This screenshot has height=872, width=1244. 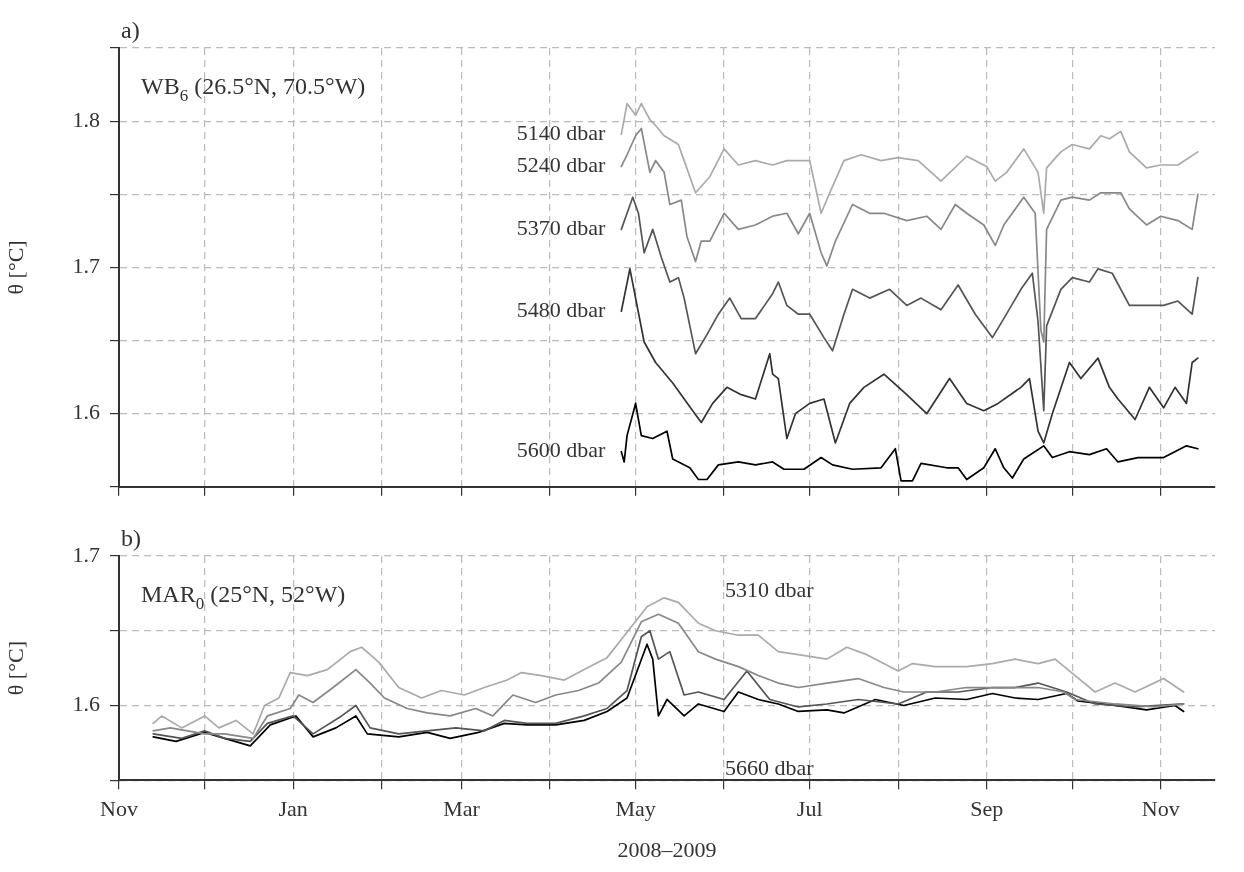 What do you see at coordinates (770, 589) in the screenshot?
I see `series-label: 5310 dbar` at bounding box center [770, 589].